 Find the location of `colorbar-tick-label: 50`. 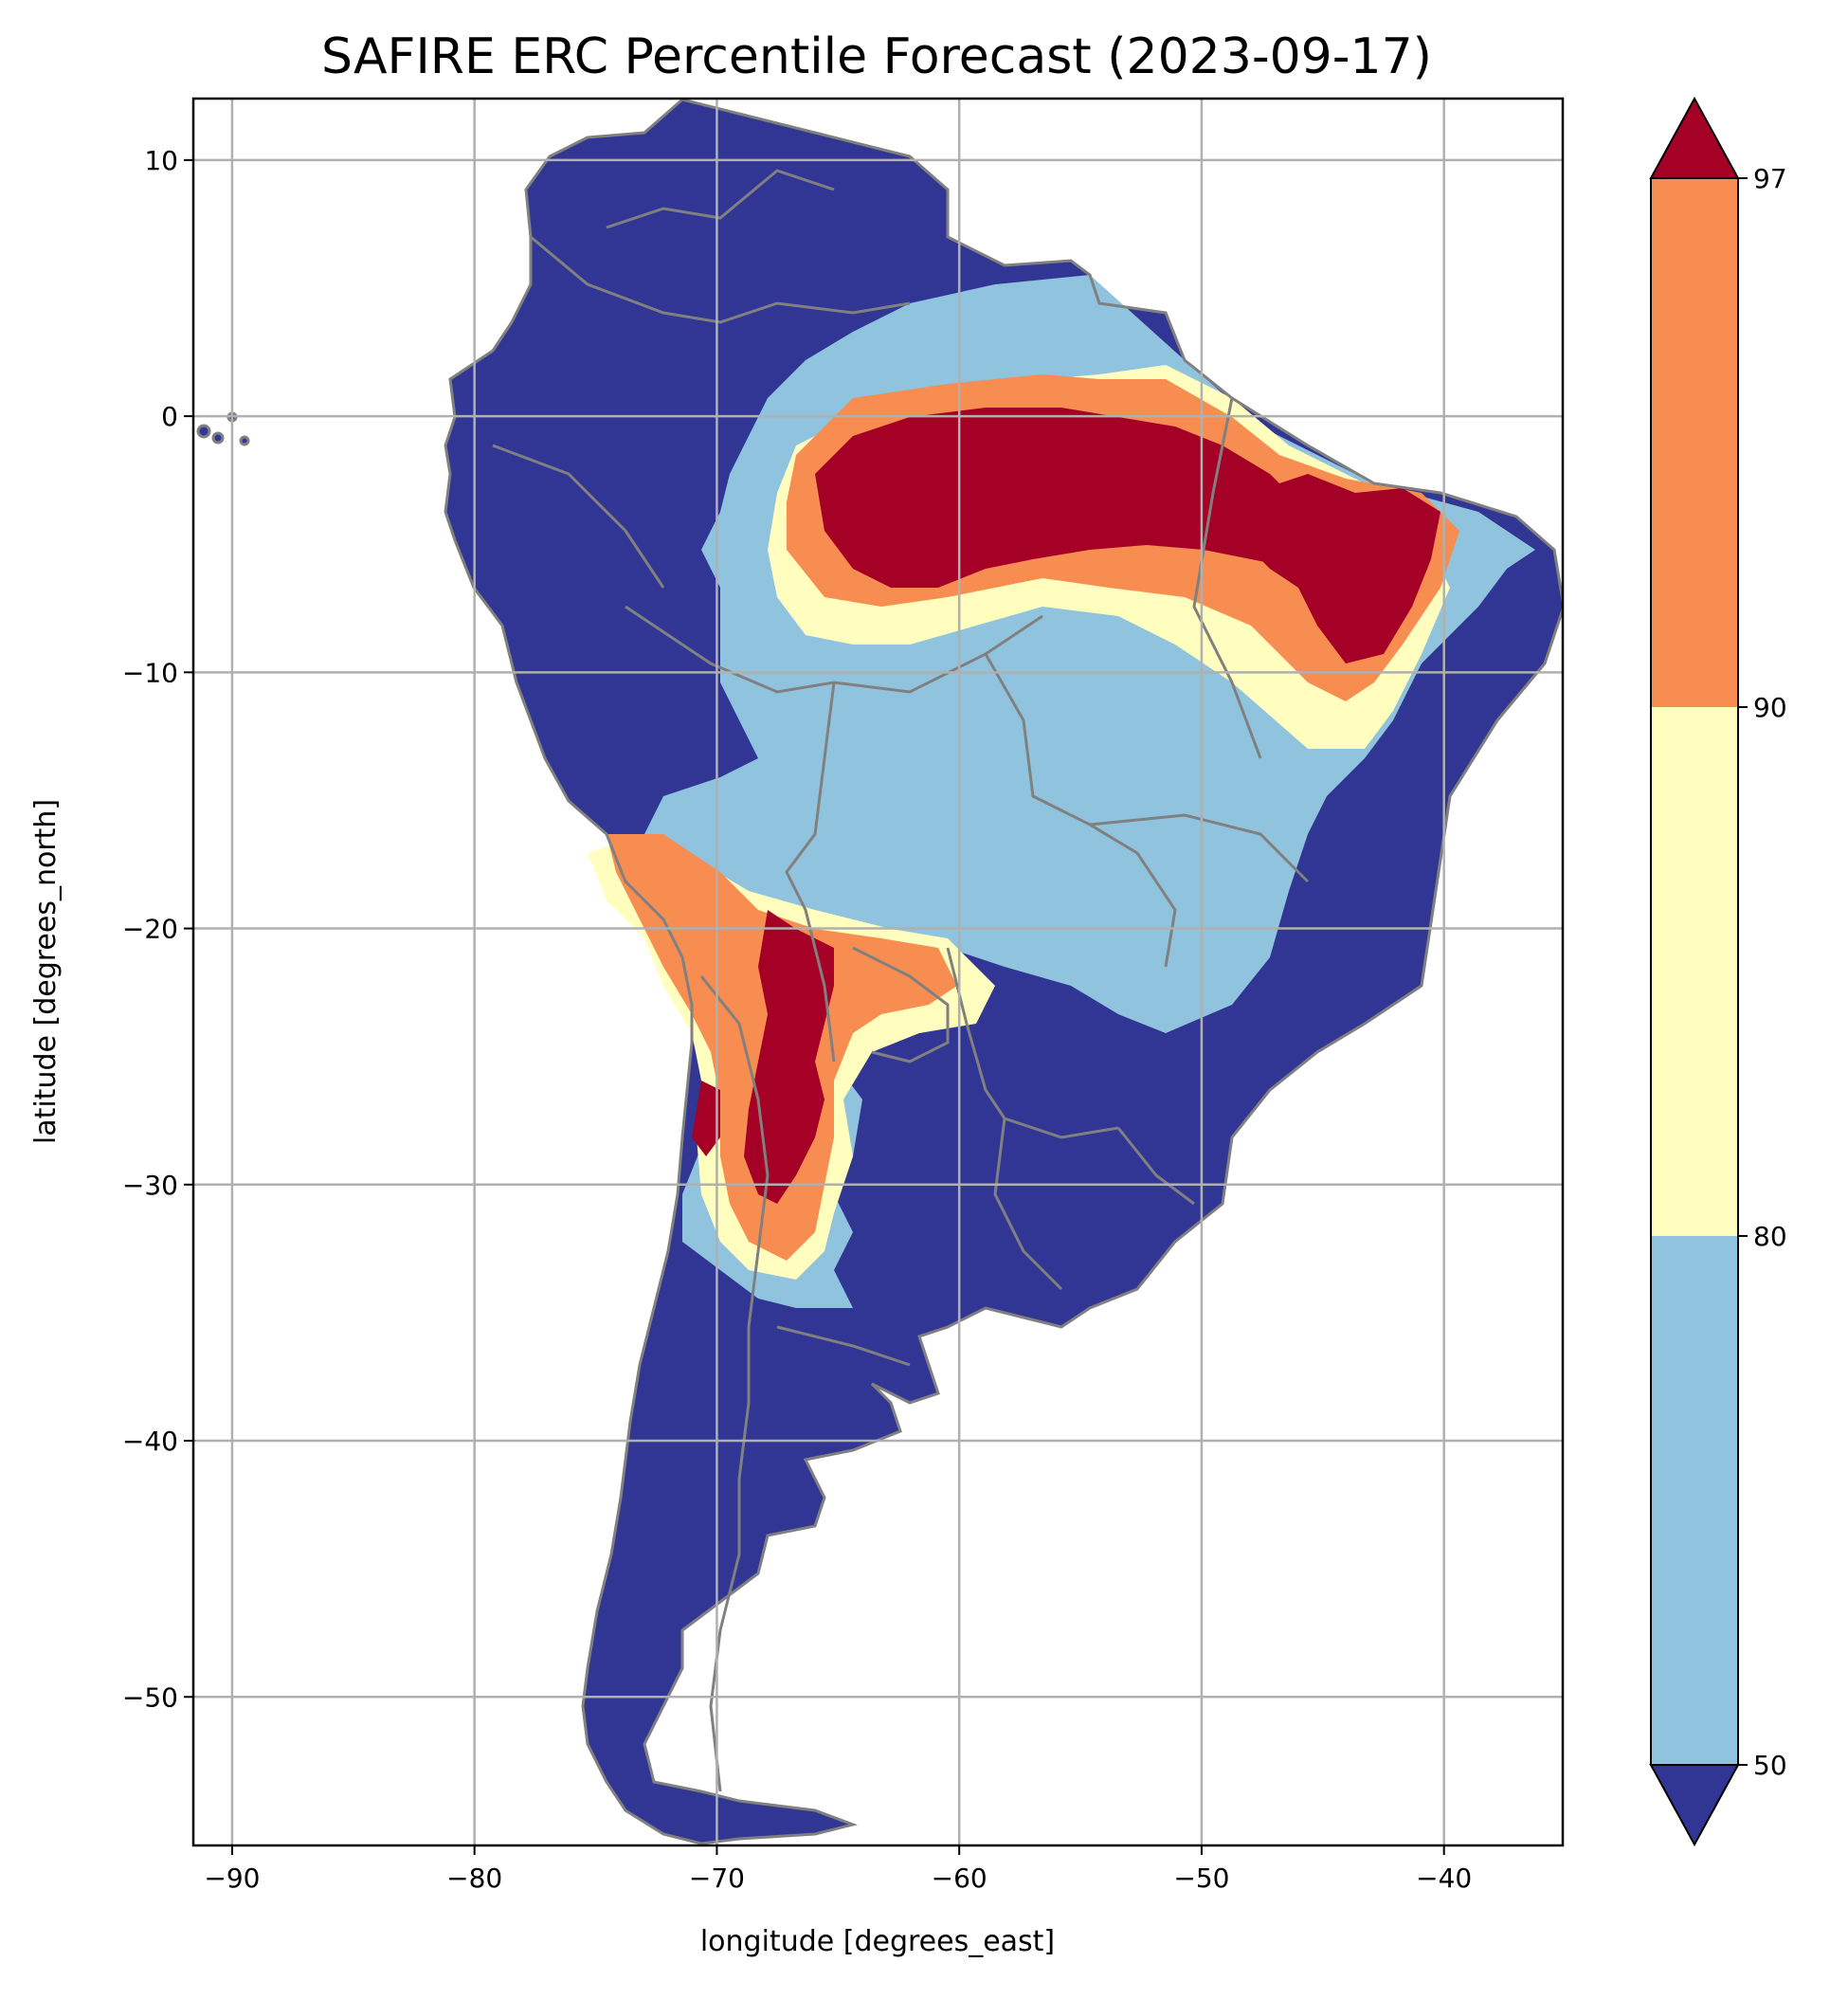

colorbar-tick-label: 50 is located at coordinates (1770, 1766).